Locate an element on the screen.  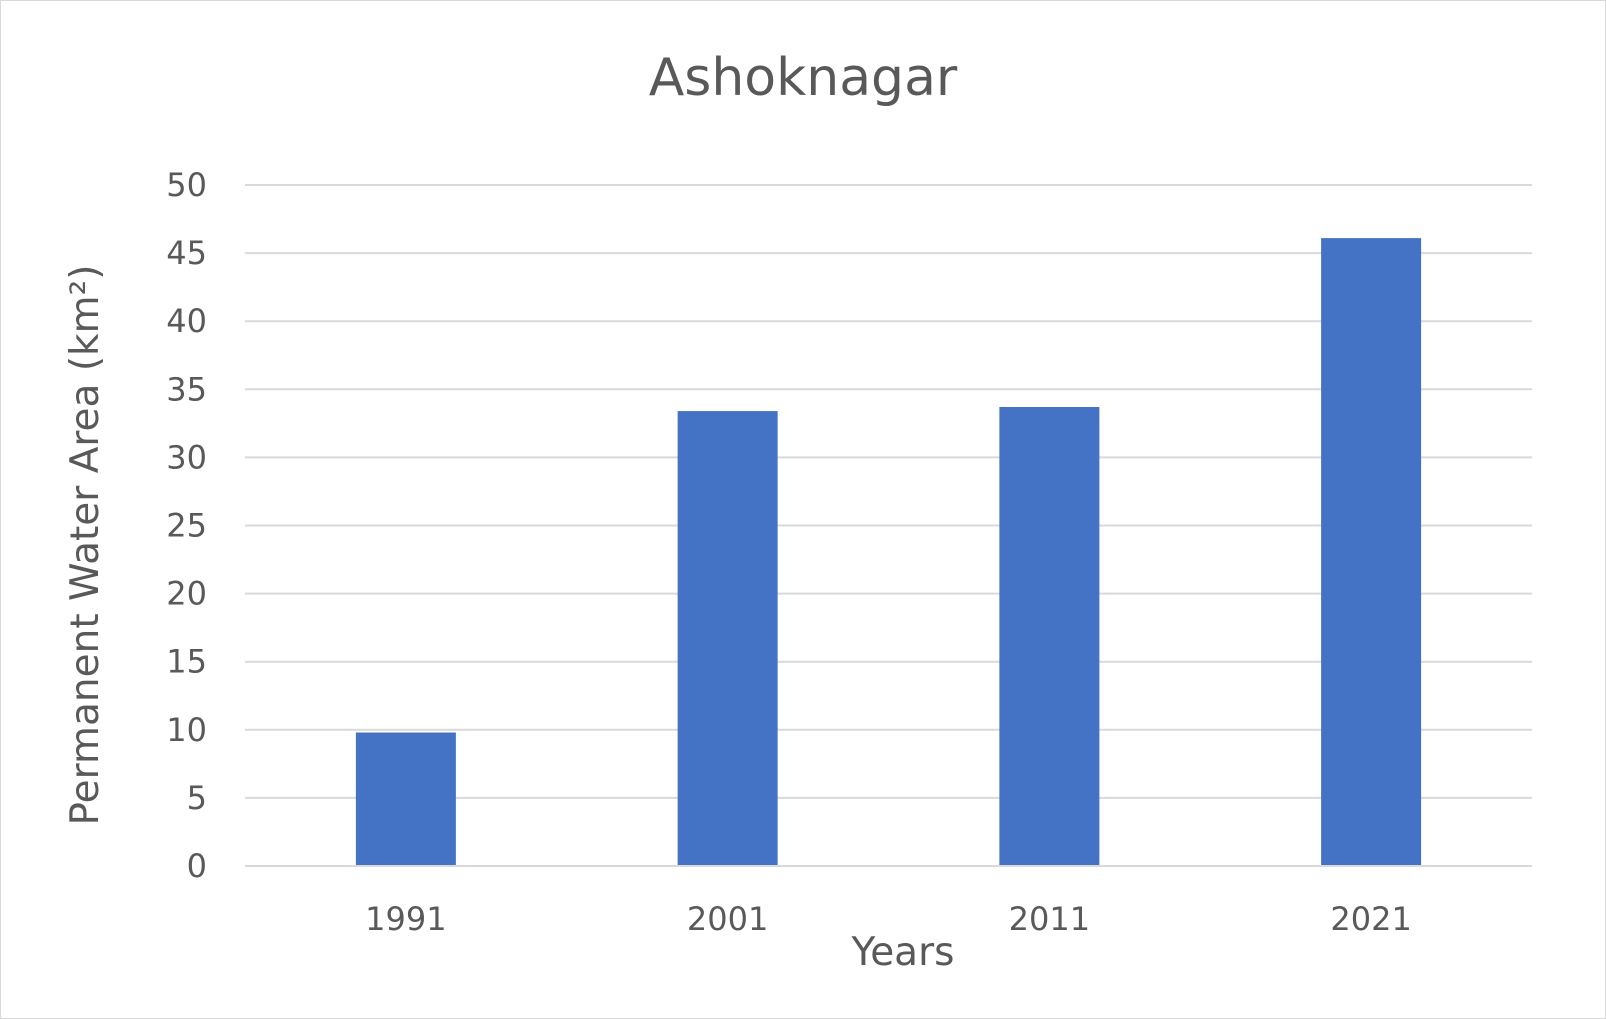
x-tick-label: 2011 is located at coordinates (1049, 919).